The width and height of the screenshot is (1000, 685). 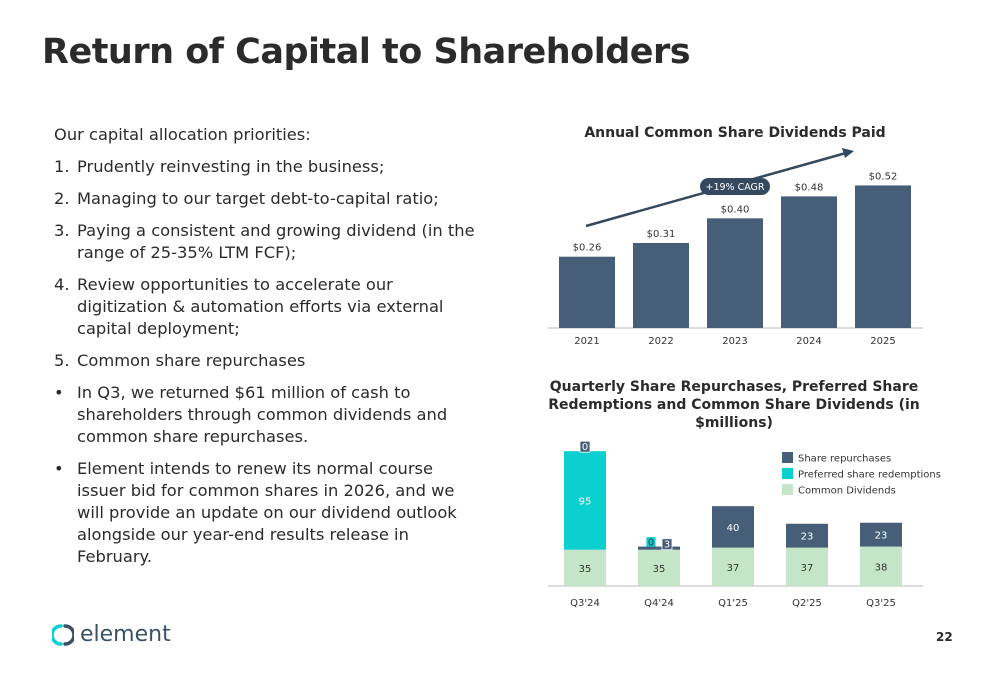 I want to click on dividend-value-label: $0.26, so click(x=587, y=248).